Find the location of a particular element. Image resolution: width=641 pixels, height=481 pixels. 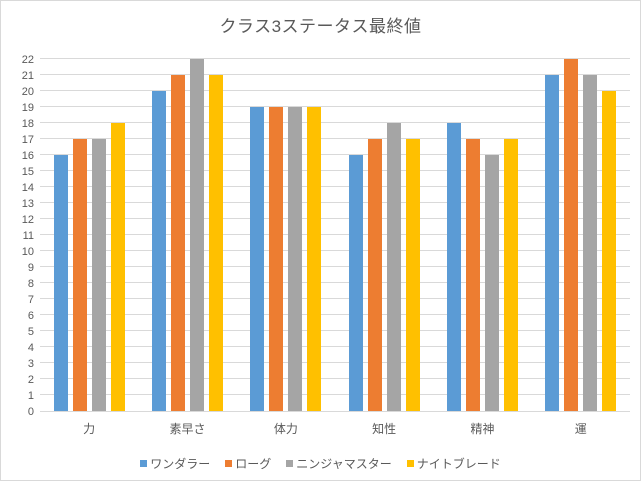

y-tick-label-6: 6 is located at coordinates (30, 316).